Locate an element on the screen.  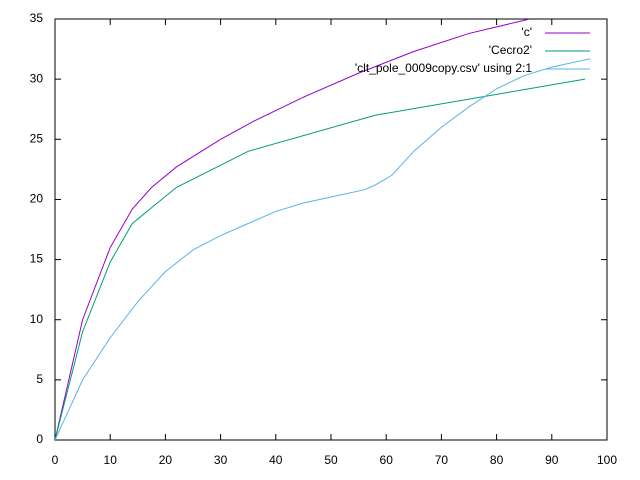
x-tick-label: 100 is located at coordinates (607, 460).